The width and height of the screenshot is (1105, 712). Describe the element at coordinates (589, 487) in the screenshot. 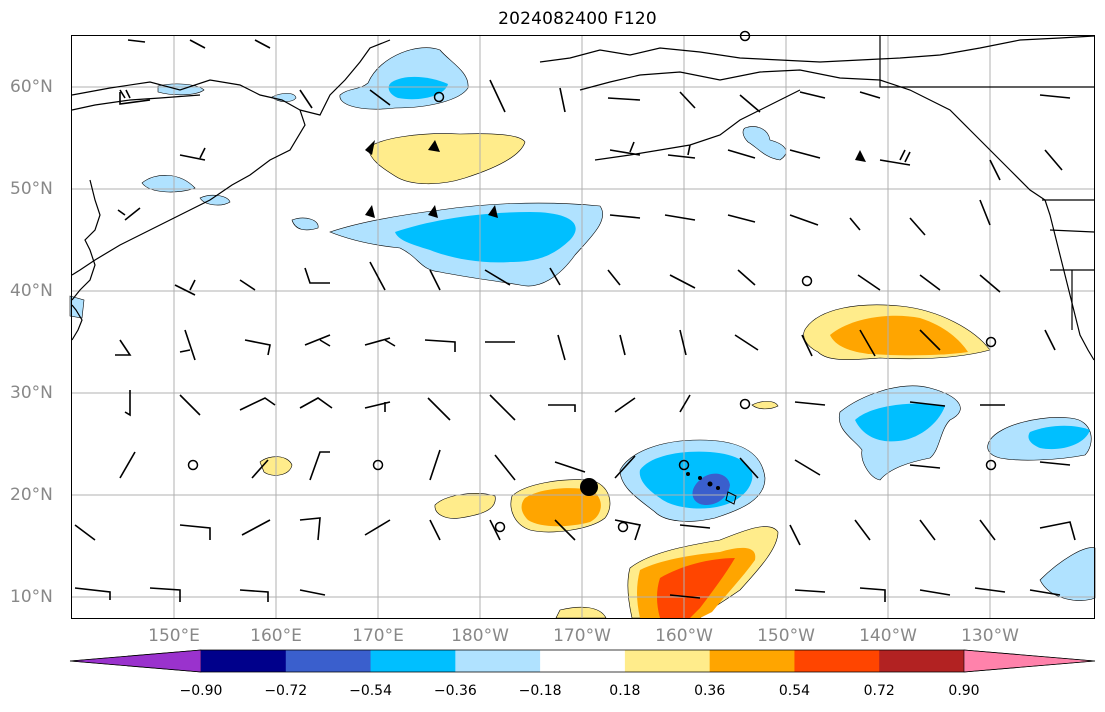

I see `storm-center-marker` at that location.